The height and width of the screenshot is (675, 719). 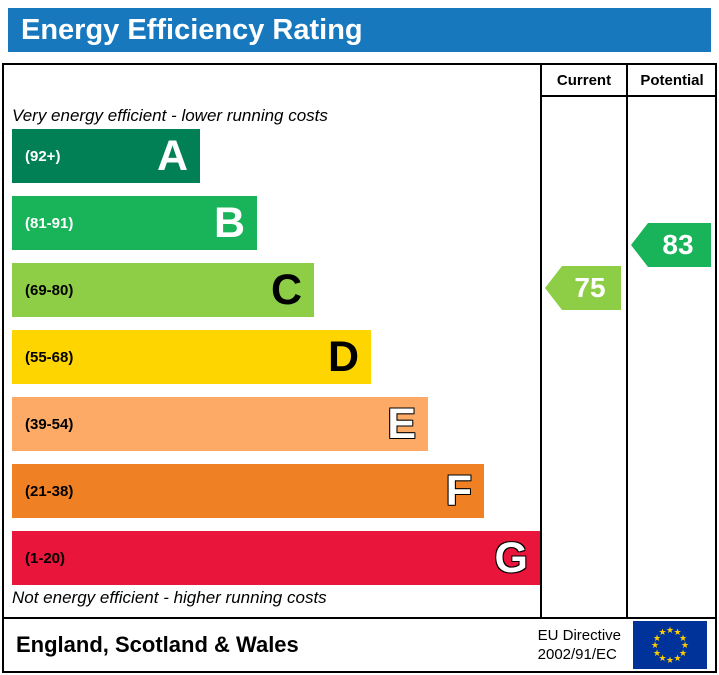 What do you see at coordinates (220, 424) in the screenshot?
I see `band-row-e: (39-54) E` at bounding box center [220, 424].